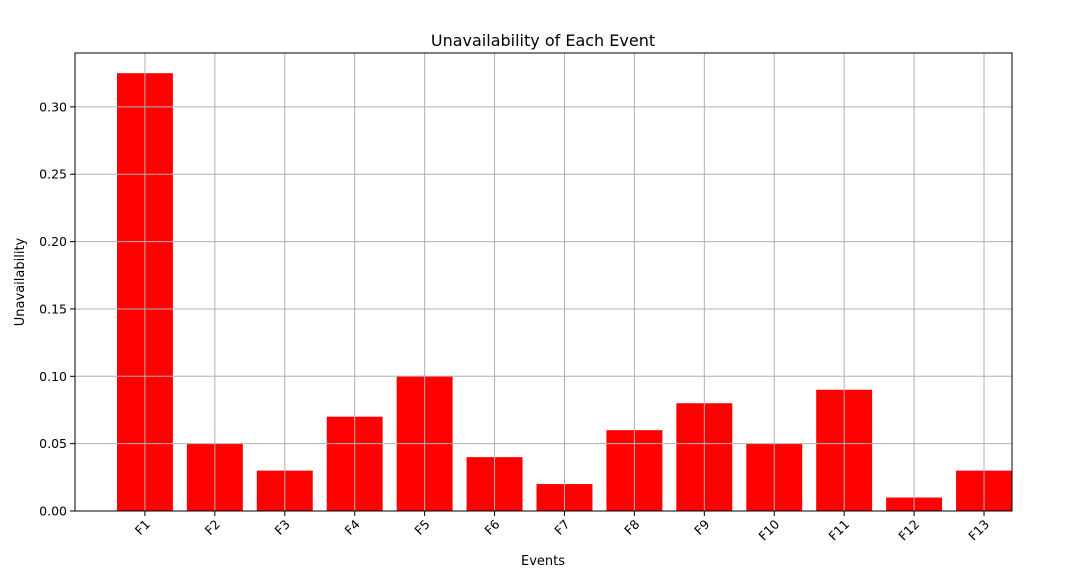 Image resolution: width=1076 pixels, height=580 pixels. I want to click on y-tick-label: 0.15, so click(53, 308).